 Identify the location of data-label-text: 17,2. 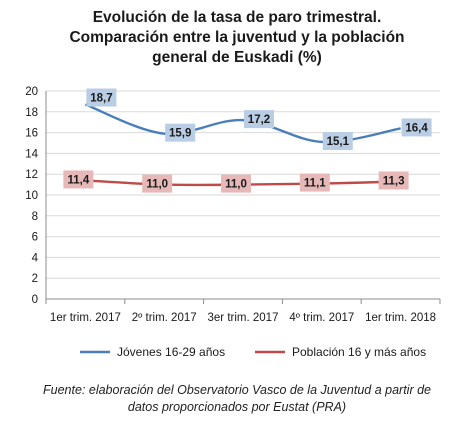
(259, 120).